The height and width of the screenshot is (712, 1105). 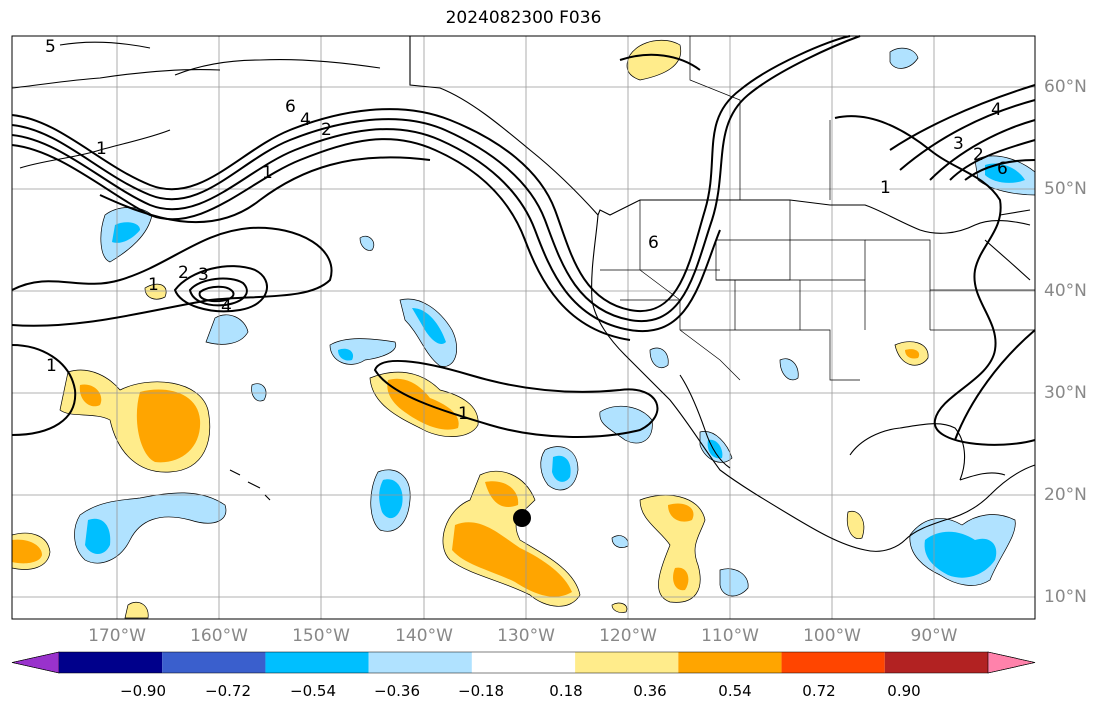 What do you see at coordinates (1065, 495) in the screenshot?
I see `lat-label-20n: 20°N` at bounding box center [1065, 495].